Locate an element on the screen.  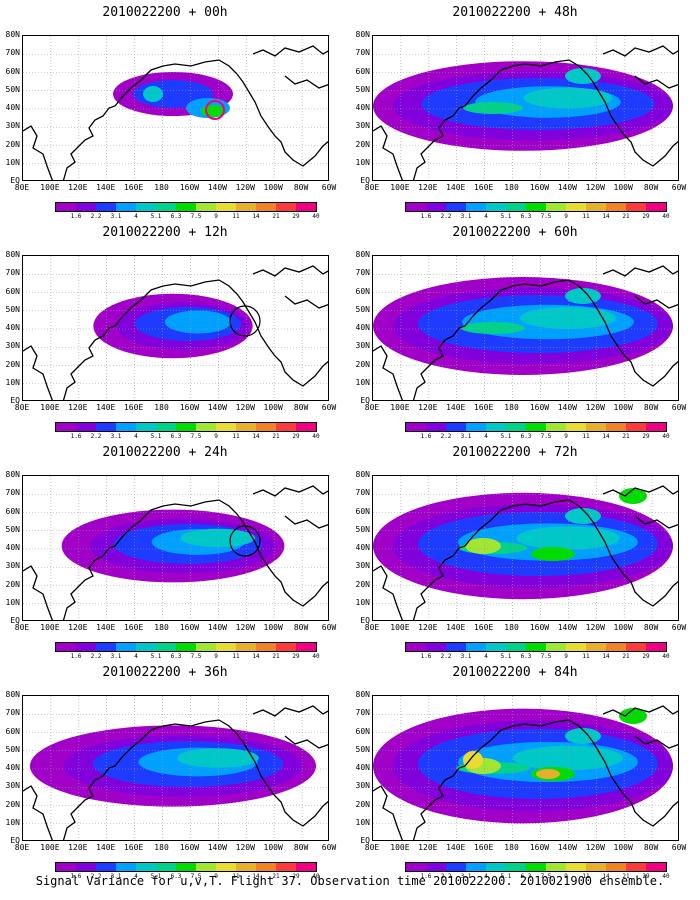
observation-circle is located at coordinates (245, 321).